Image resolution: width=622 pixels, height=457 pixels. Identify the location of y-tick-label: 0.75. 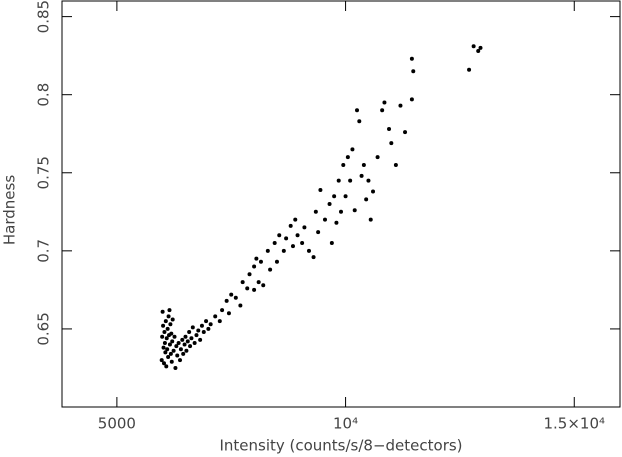
(44, 172).